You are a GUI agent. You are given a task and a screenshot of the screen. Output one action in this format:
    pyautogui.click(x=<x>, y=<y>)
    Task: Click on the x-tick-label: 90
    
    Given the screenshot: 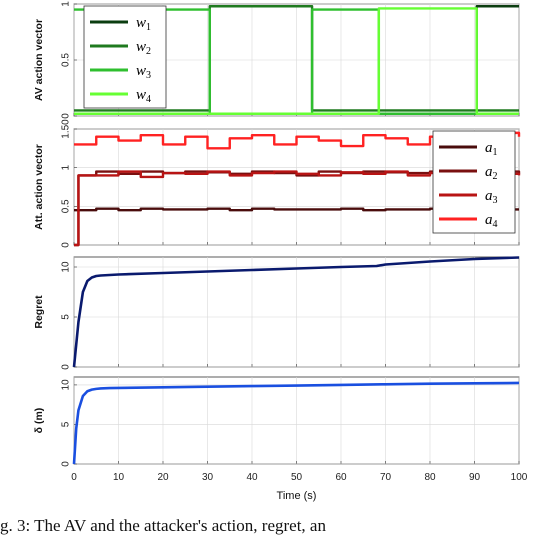 What is the action you would take?
    pyautogui.click(x=475, y=477)
    